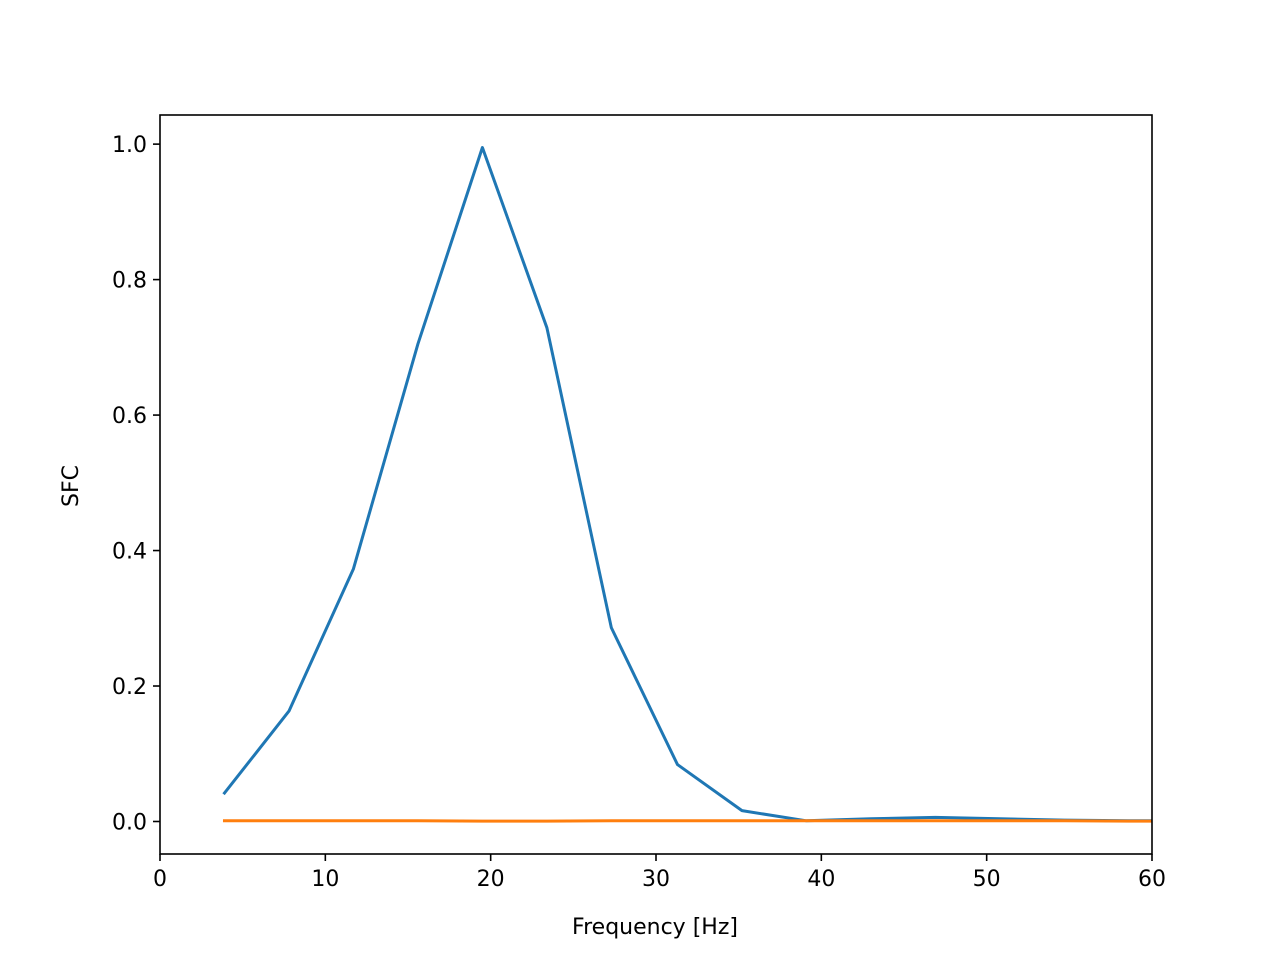  What do you see at coordinates (71, 486) in the screenshot?
I see `y-axis-label: SFC` at bounding box center [71, 486].